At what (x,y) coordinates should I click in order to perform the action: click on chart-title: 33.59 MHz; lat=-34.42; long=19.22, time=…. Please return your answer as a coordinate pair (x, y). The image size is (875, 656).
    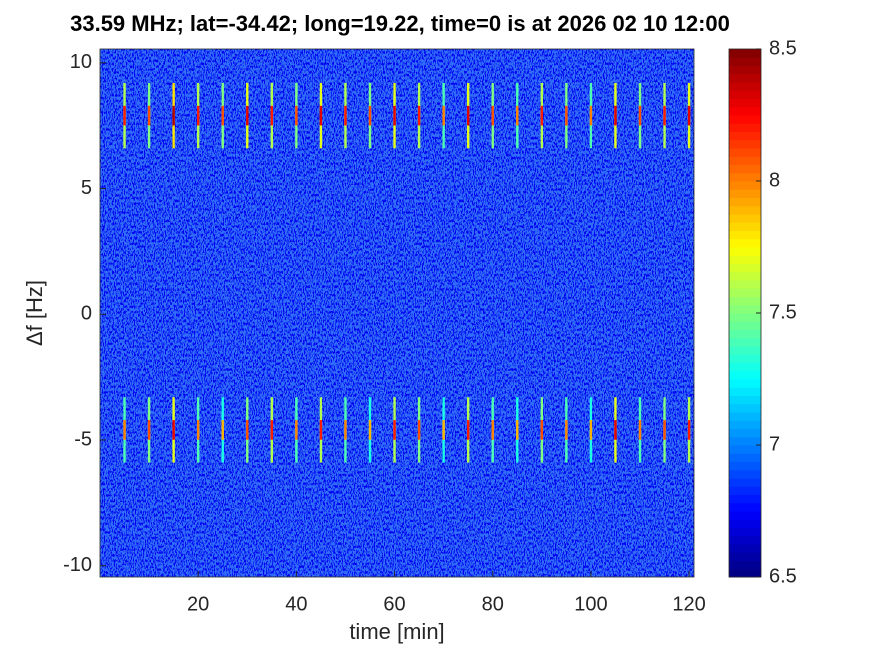
    Looking at the image, I should click on (400, 23).